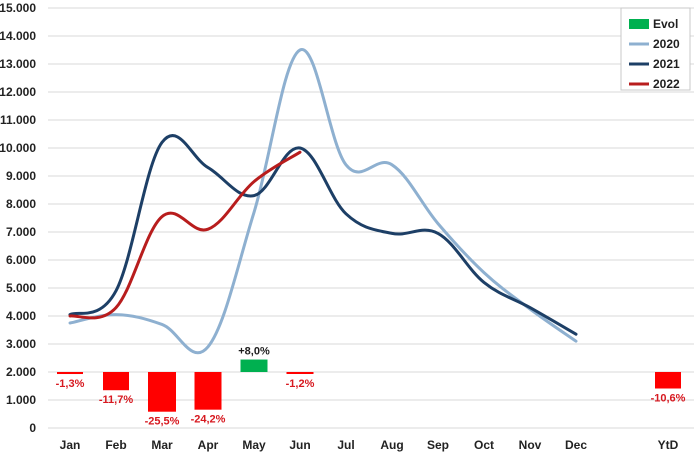 This screenshot has height=453, width=696. I want to click on evol-bar-label: -11,7%, so click(116, 400).